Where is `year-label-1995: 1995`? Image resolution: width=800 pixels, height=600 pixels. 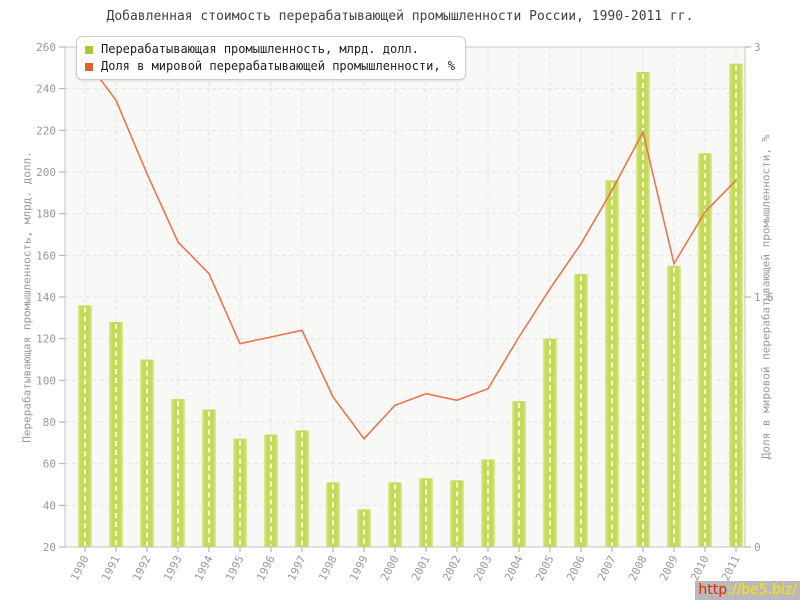
year-label-1995: 1995 is located at coordinates (235, 568).